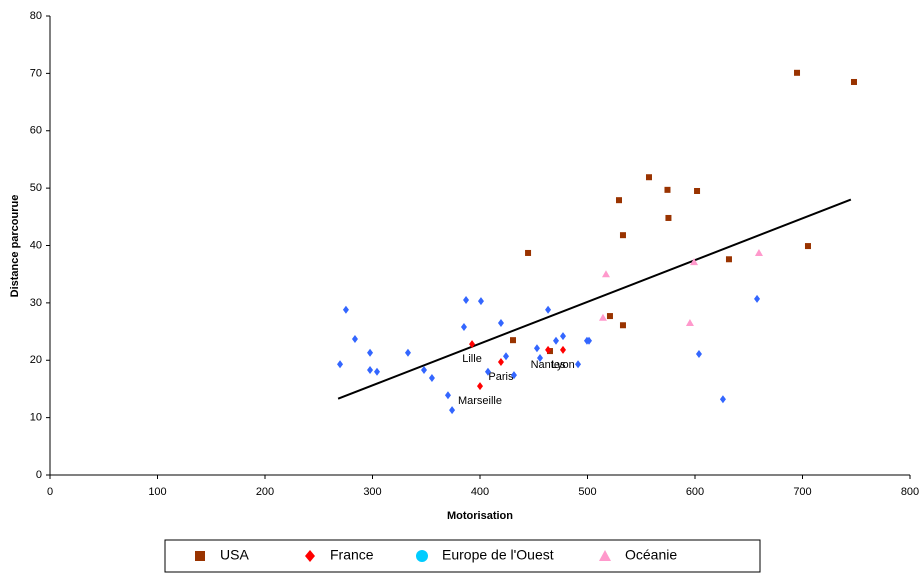 This screenshot has height=576, width=924. Describe the element at coordinates (498, 555) in the screenshot. I see `legend-label: Europe de l'Ouest` at that location.